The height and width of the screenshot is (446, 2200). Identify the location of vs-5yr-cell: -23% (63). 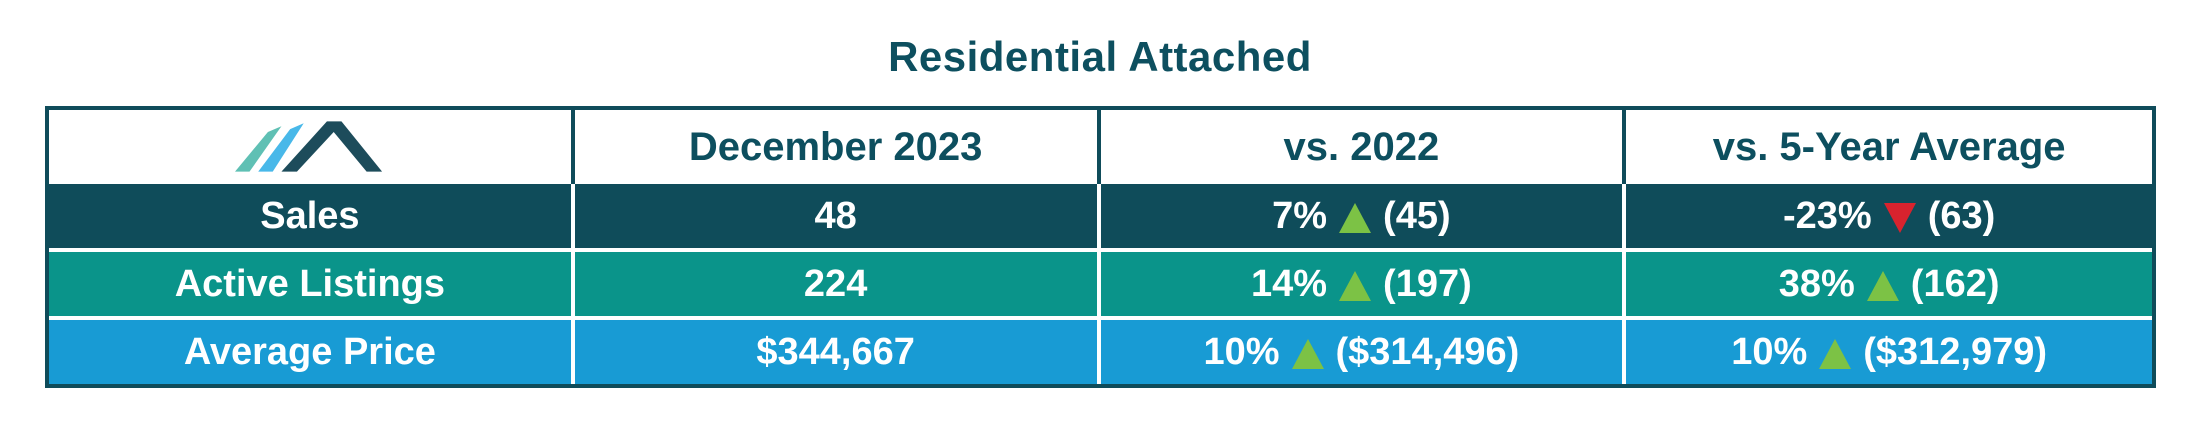
(1889, 216).